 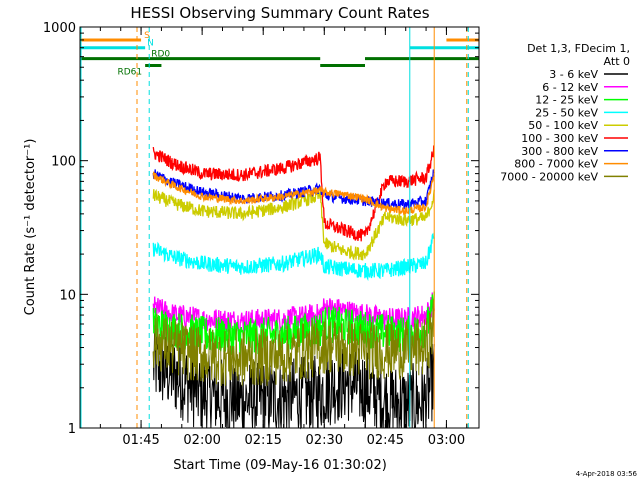 I want to click on legend-entry-label: 3 - 6 keV, so click(x=573, y=74).